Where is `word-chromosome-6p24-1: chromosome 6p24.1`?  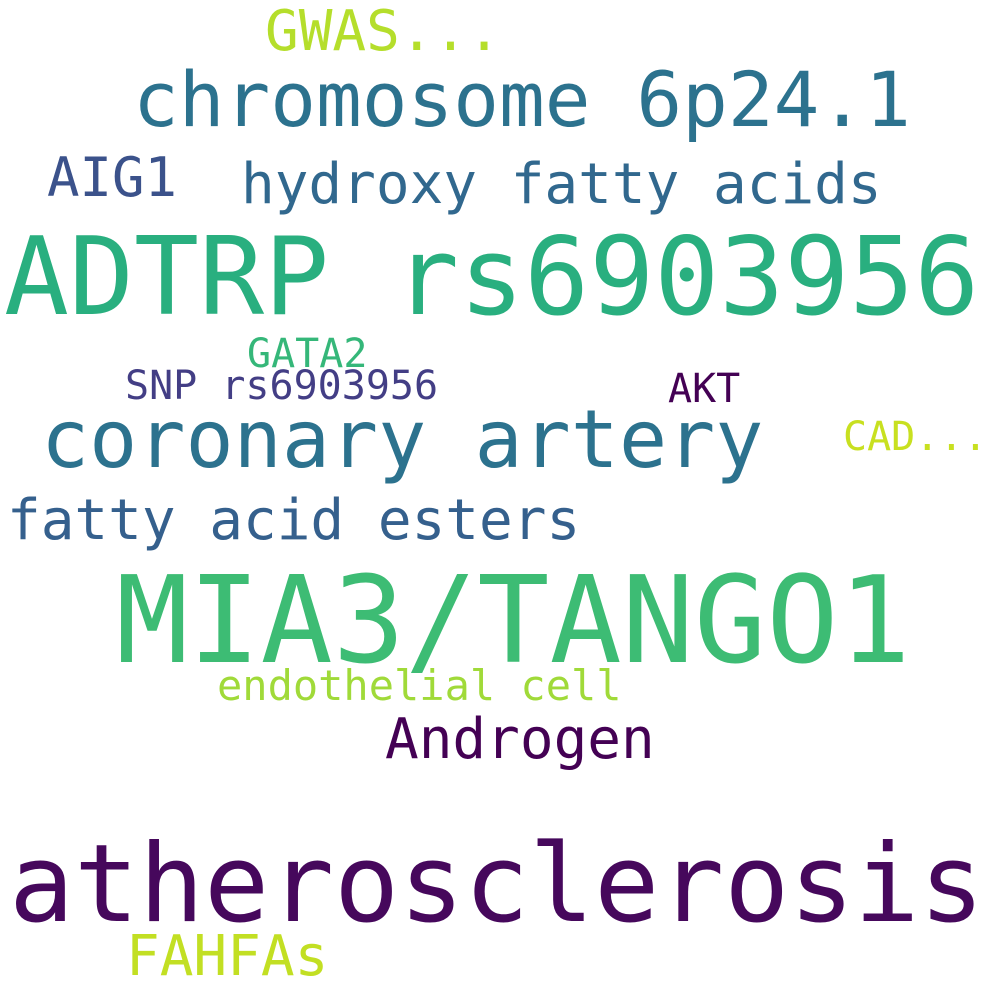 word-chromosome-6p24-1: chromosome 6p24.1 is located at coordinates (522, 99).